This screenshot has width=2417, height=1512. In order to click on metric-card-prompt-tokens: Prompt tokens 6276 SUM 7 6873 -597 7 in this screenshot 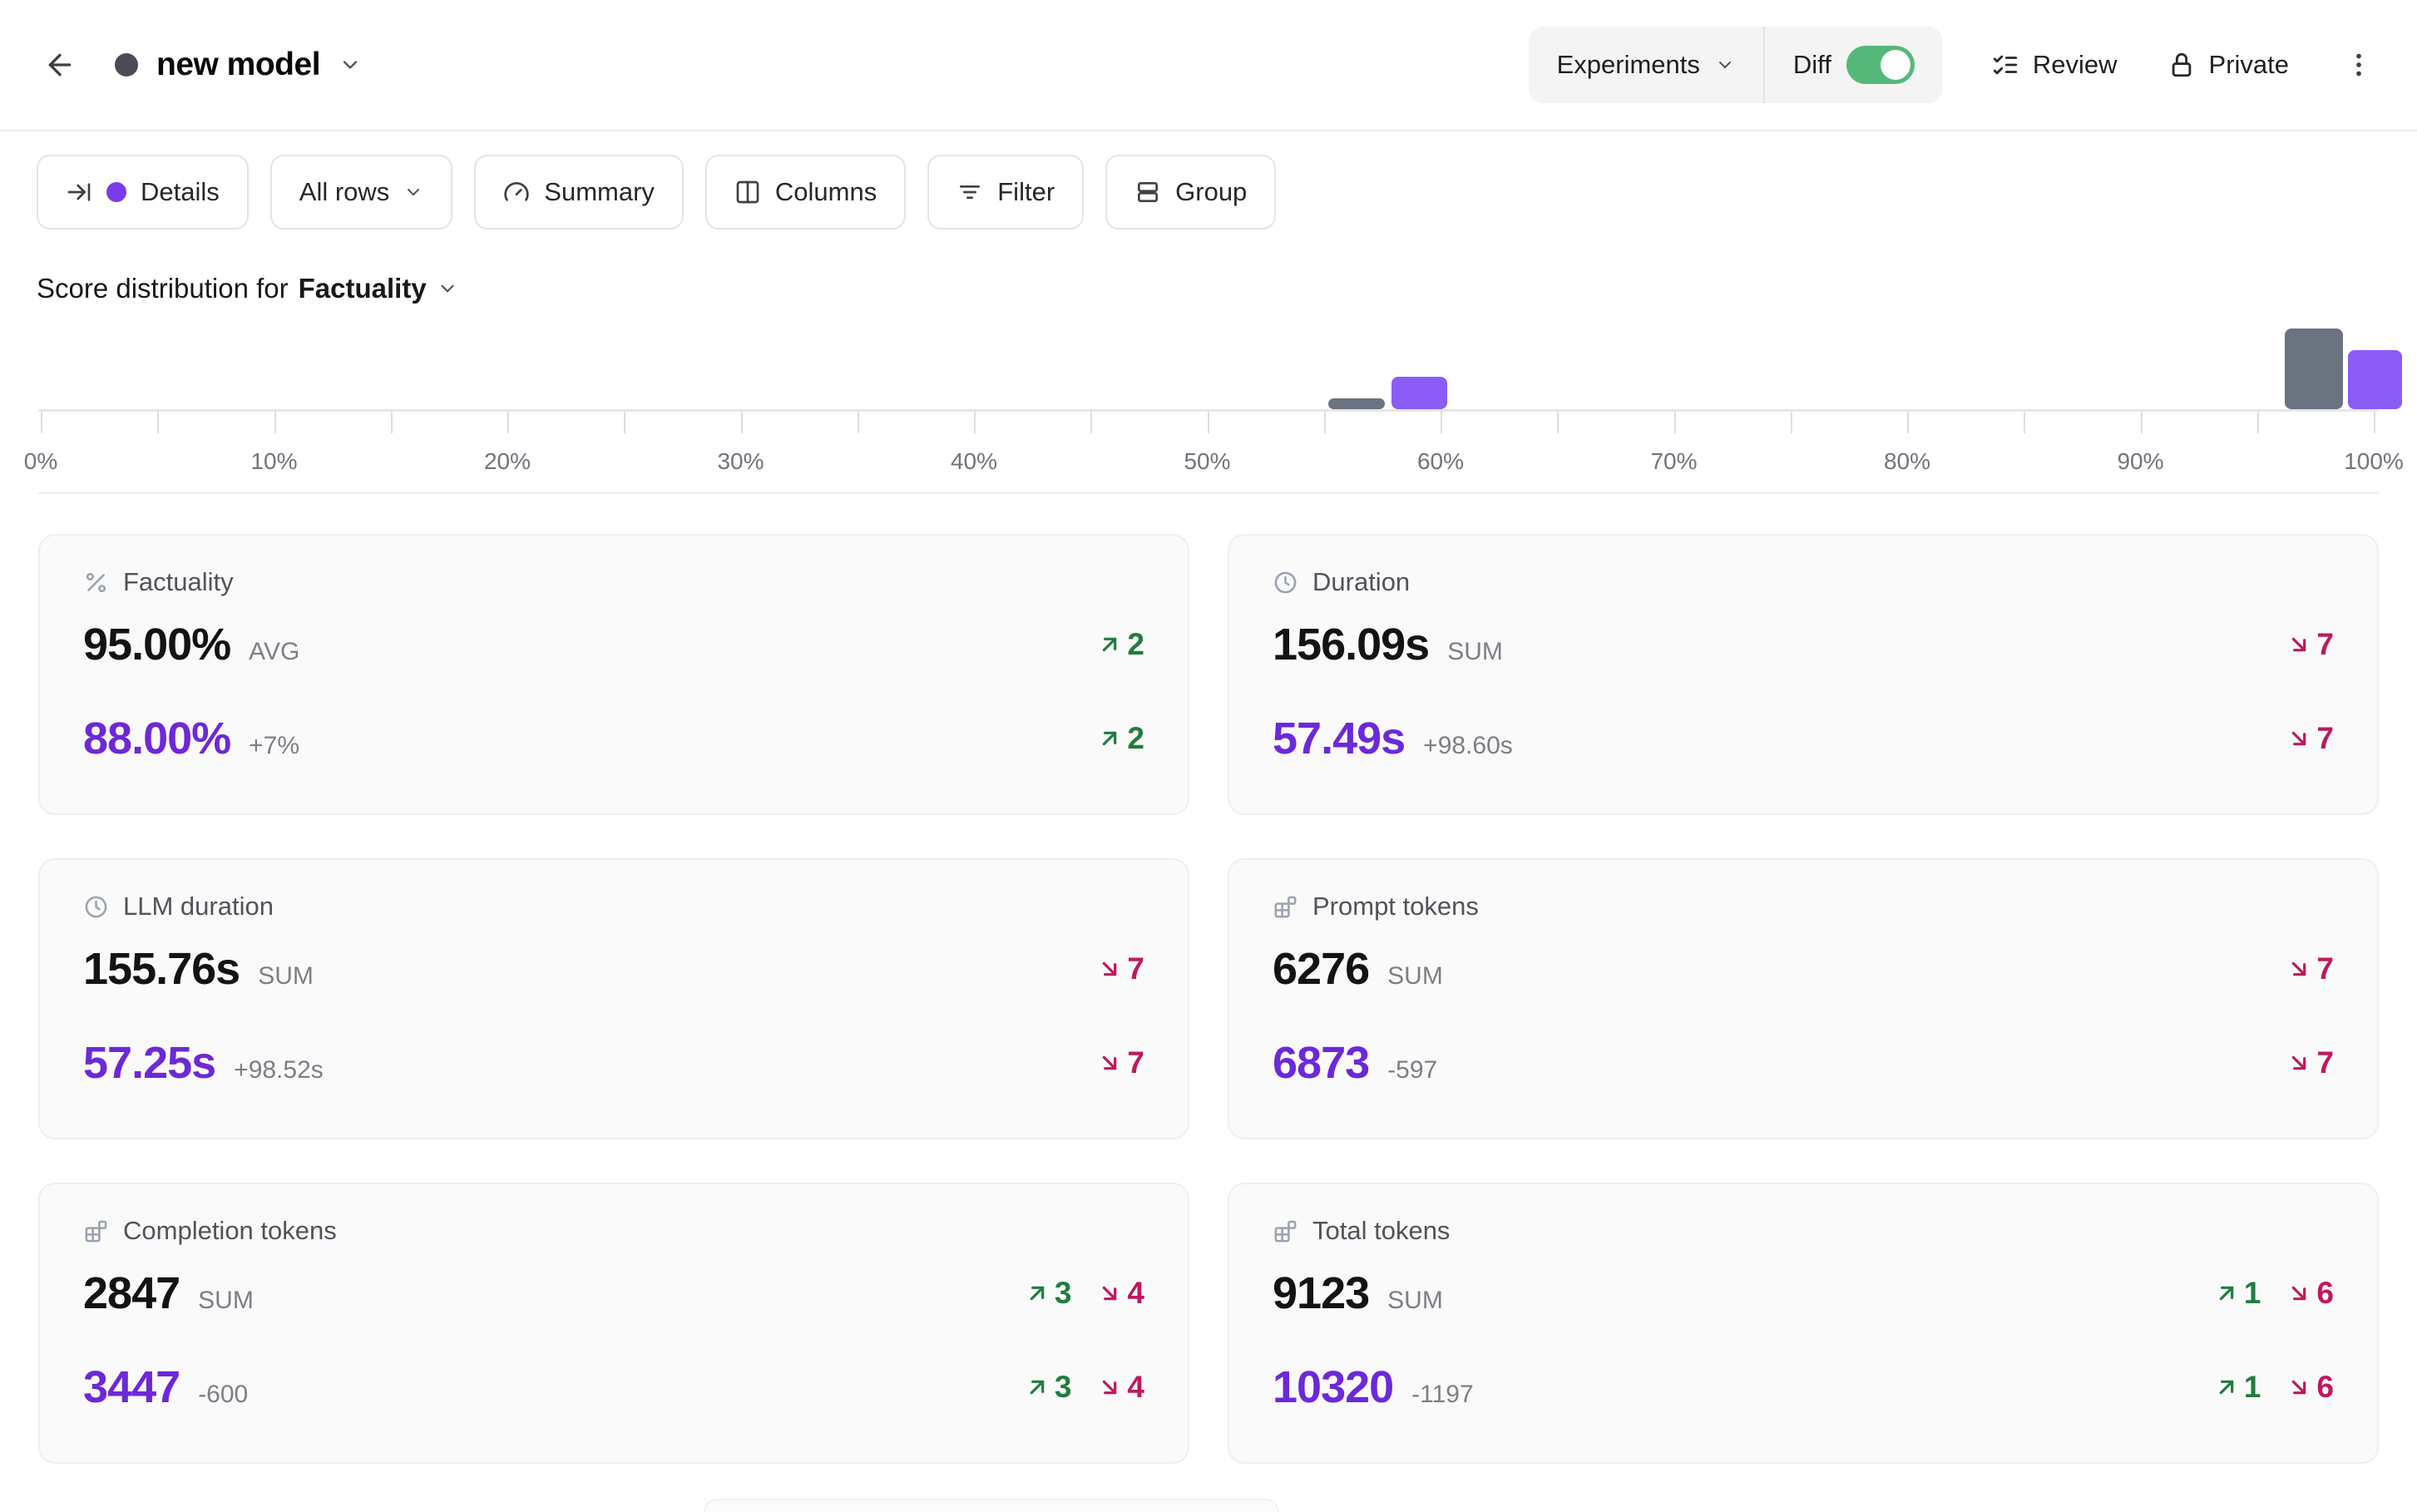, I will do `click(1804, 998)`.